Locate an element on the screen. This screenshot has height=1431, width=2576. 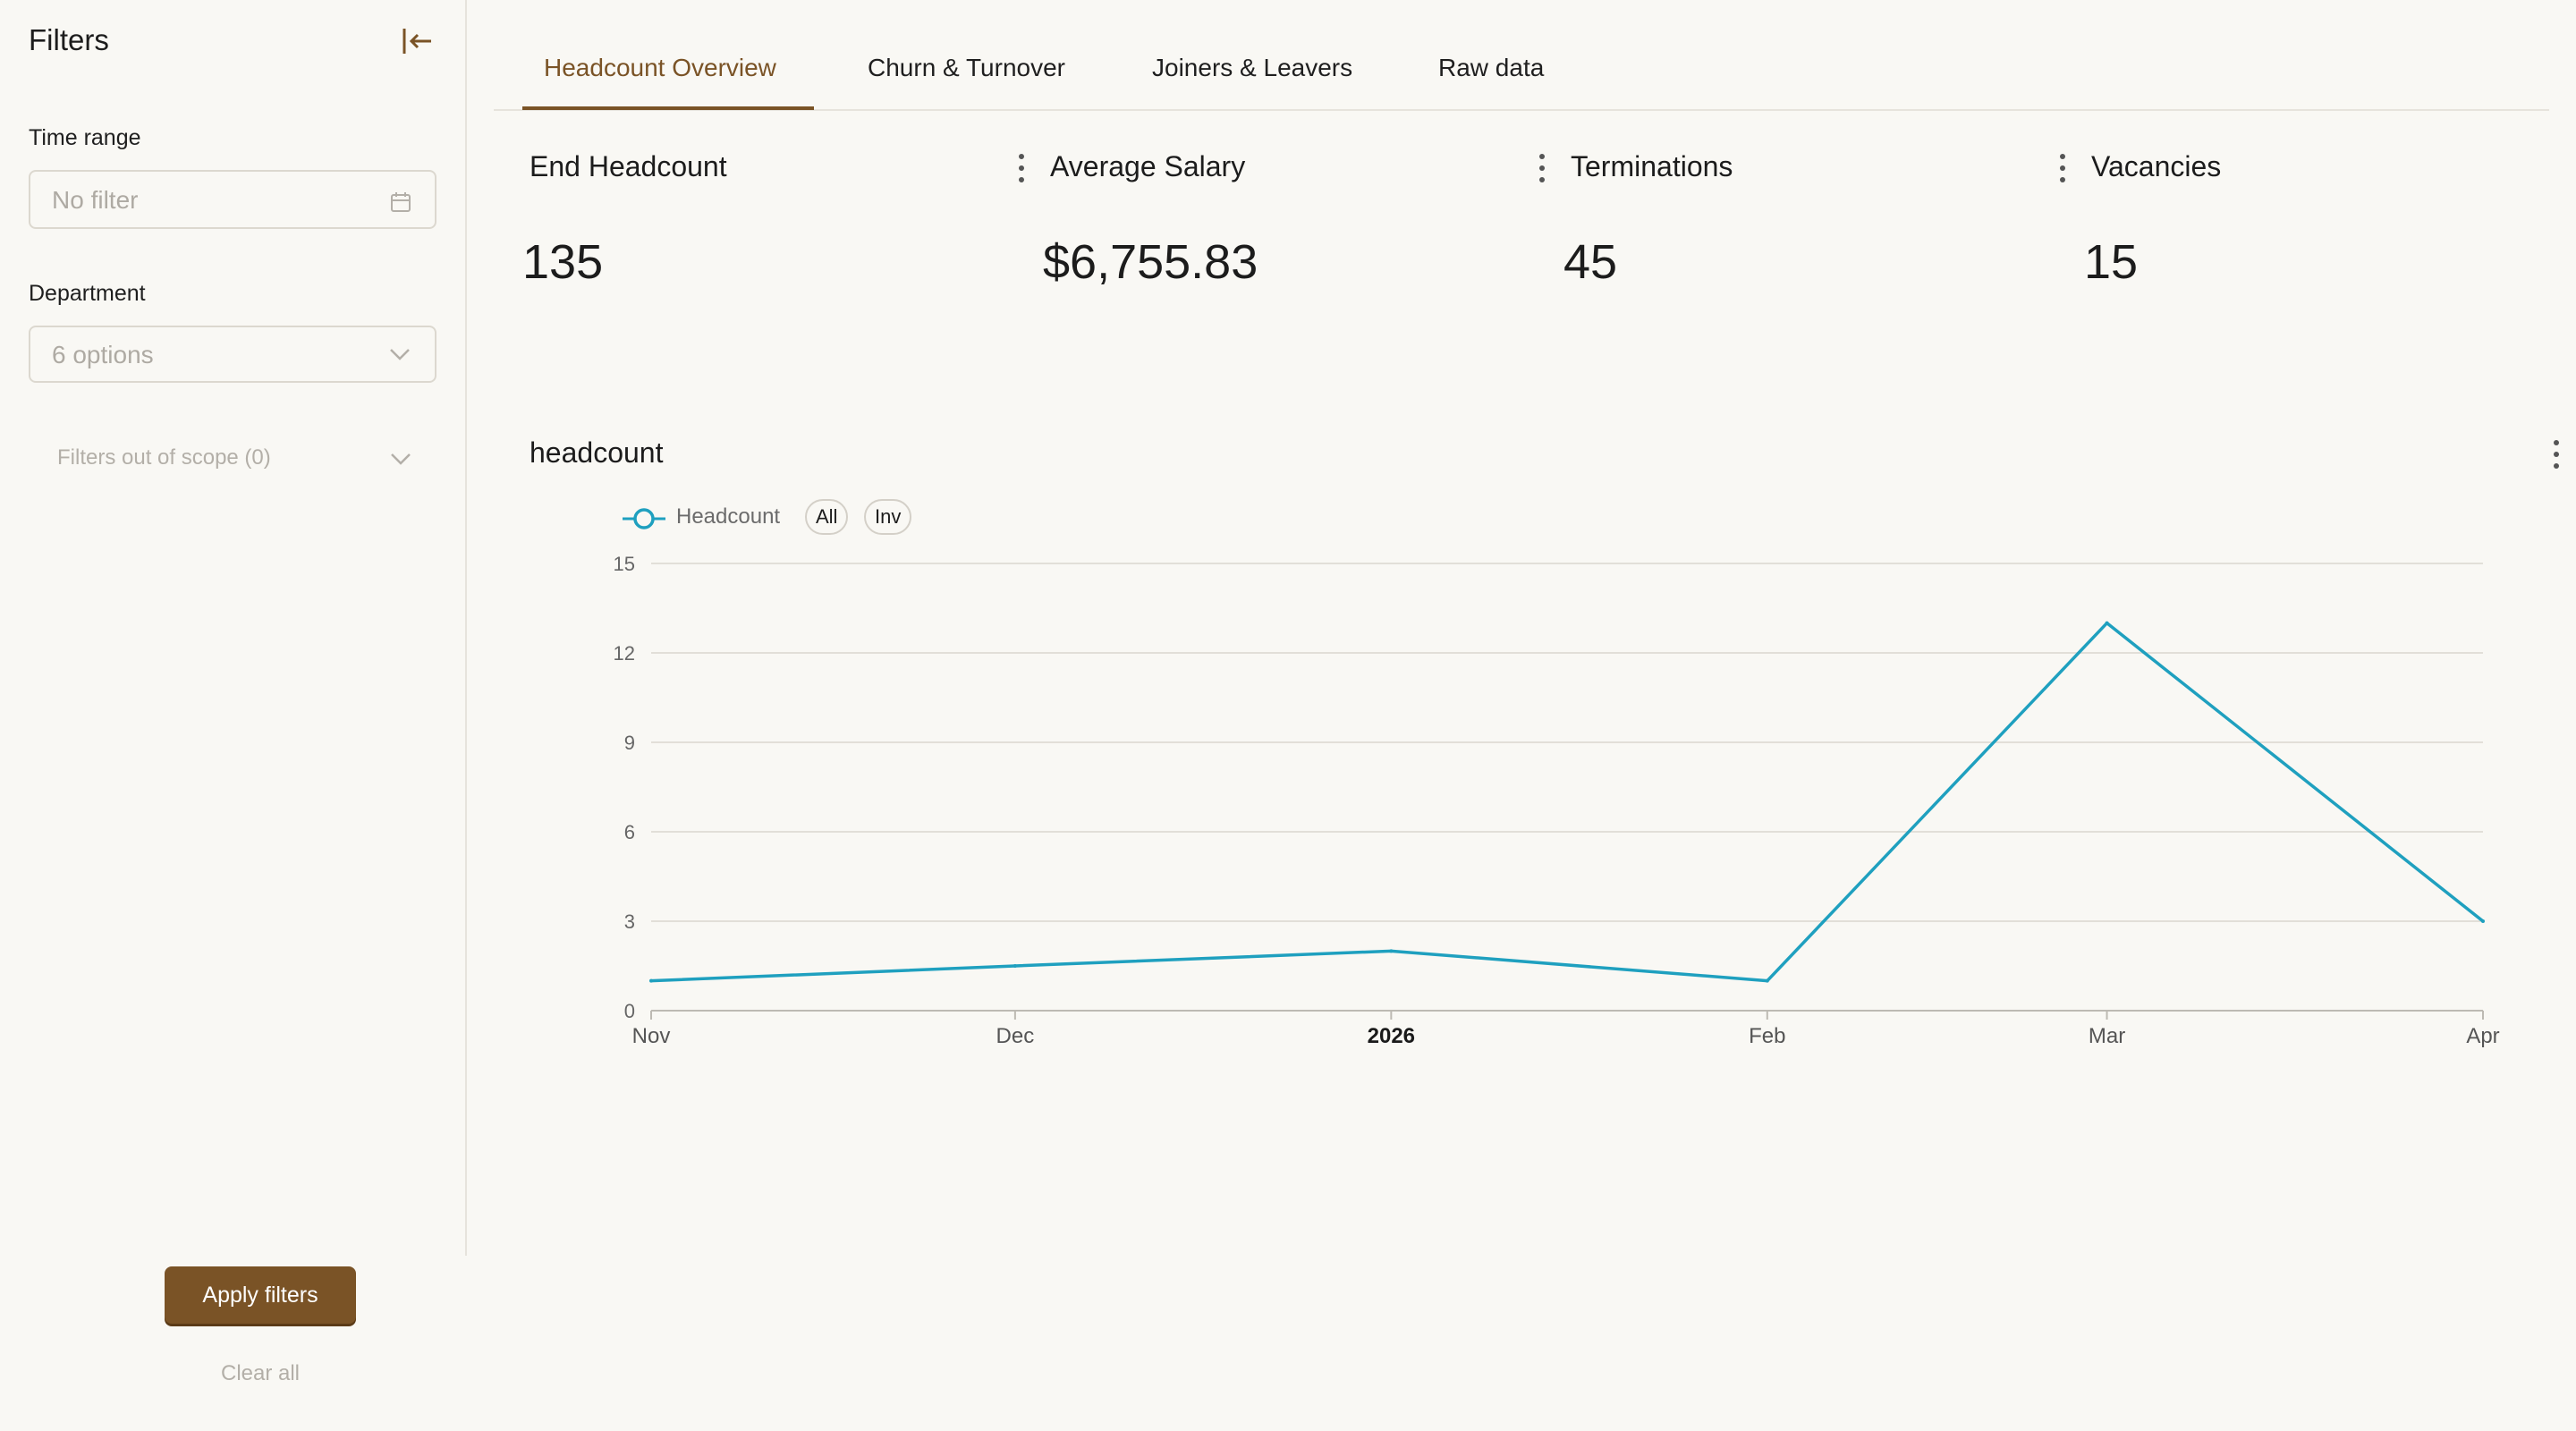
tab-joiners-leavers: Joiners & Leavers is located at coordinates (1252, 67).